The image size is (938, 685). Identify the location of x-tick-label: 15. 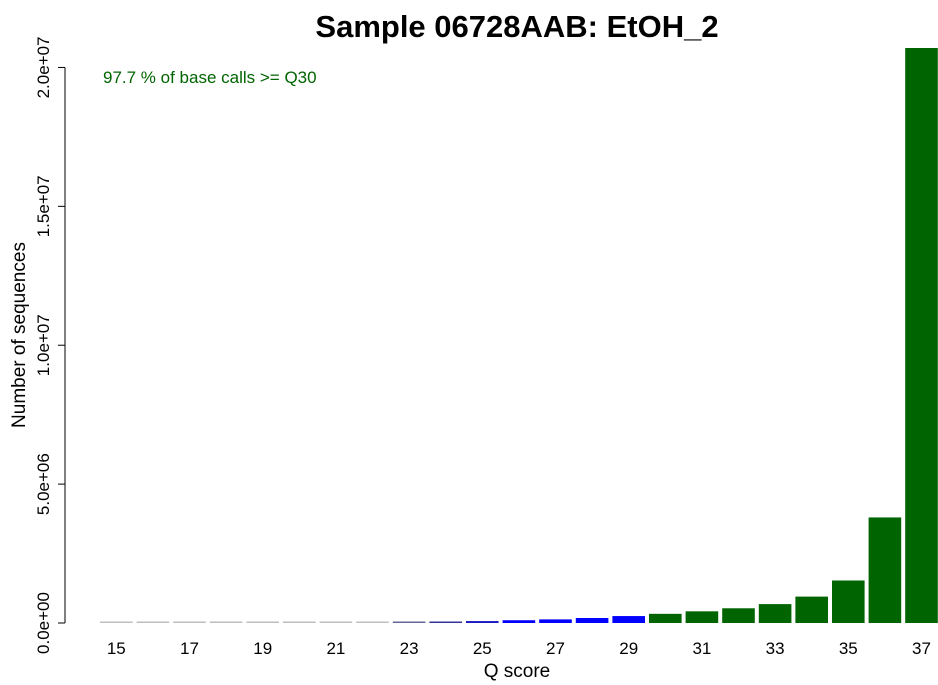
(116, 648).